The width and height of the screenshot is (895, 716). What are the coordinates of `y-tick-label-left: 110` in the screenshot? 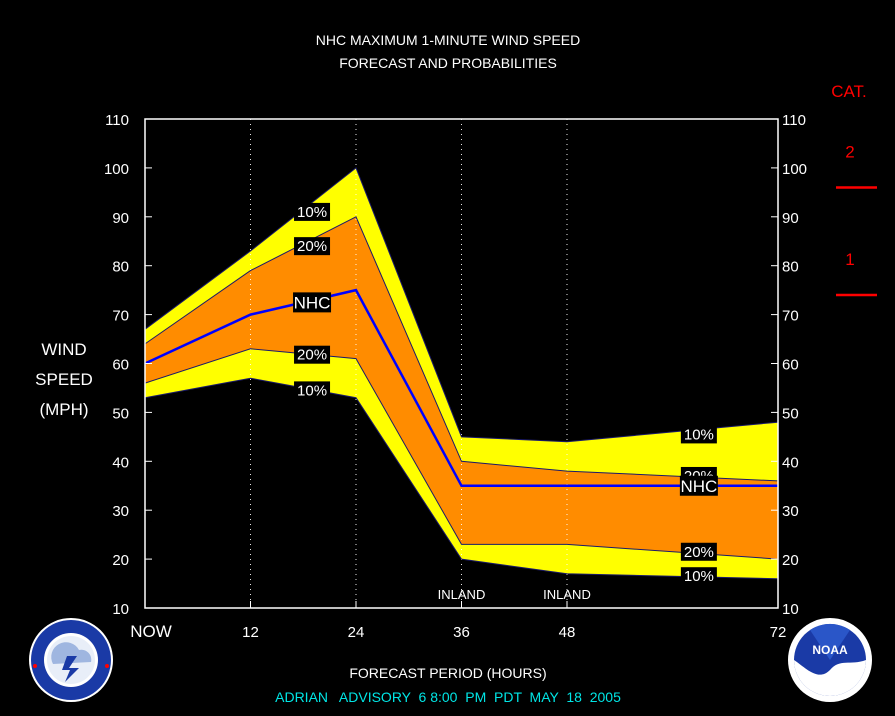 It's located at (117, 120).